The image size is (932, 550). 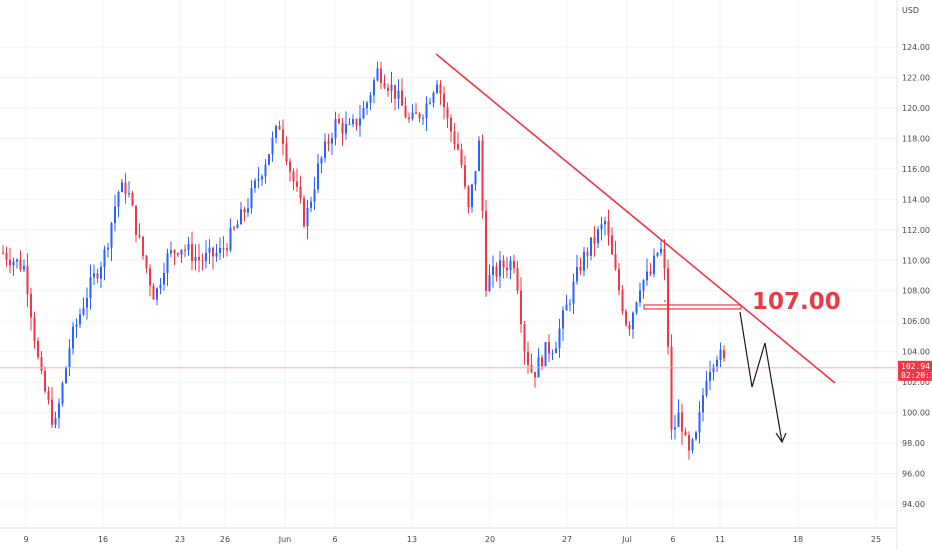 What do you see at coordinates (334, 539) in the screenshot?
I see `time-tick-label: 6` at bounding box center [334, 539].